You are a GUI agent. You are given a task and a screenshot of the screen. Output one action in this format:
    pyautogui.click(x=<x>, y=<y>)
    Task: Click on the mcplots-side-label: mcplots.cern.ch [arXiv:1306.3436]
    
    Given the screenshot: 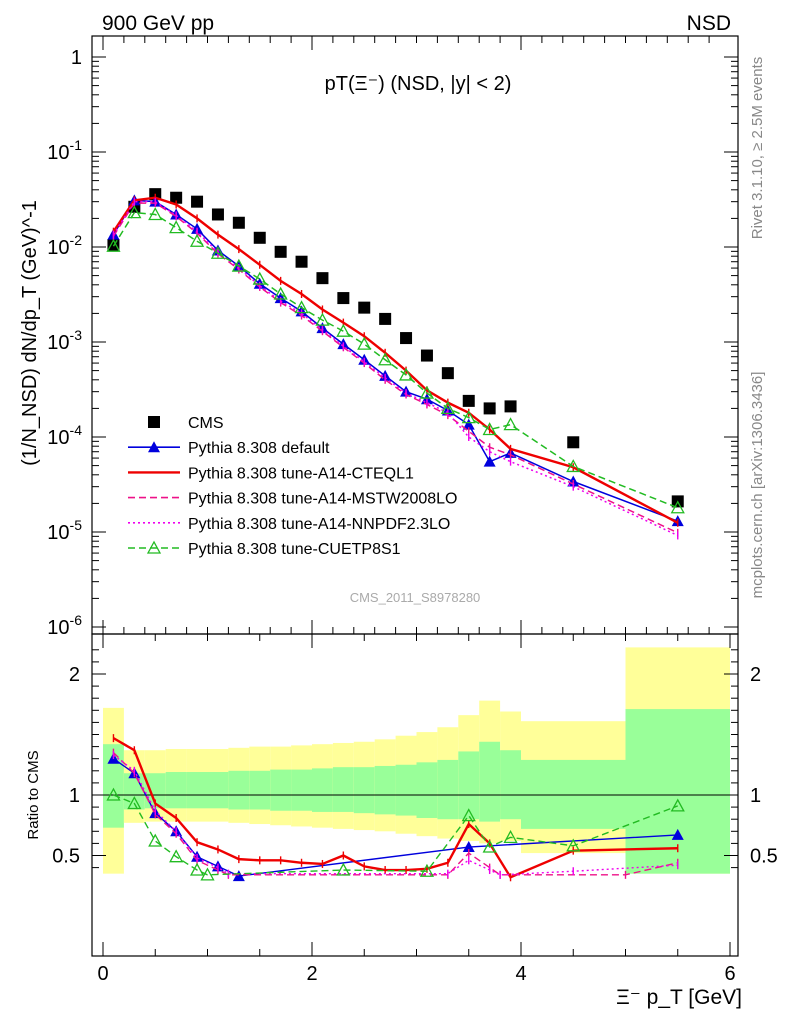 What is the action you would take?
    pyautogui.click(x=757, y=485)
    